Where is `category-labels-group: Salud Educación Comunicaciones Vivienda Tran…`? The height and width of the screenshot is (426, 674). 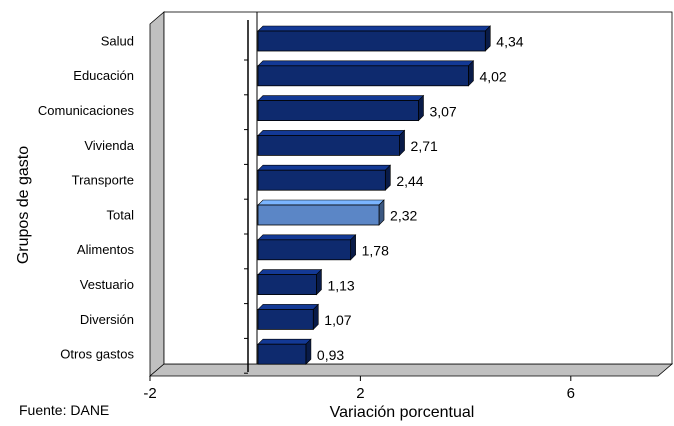 category-labels-group: Salud Educación Comunicaciones Vivienda Tran… is located at coordinates (86, 197).